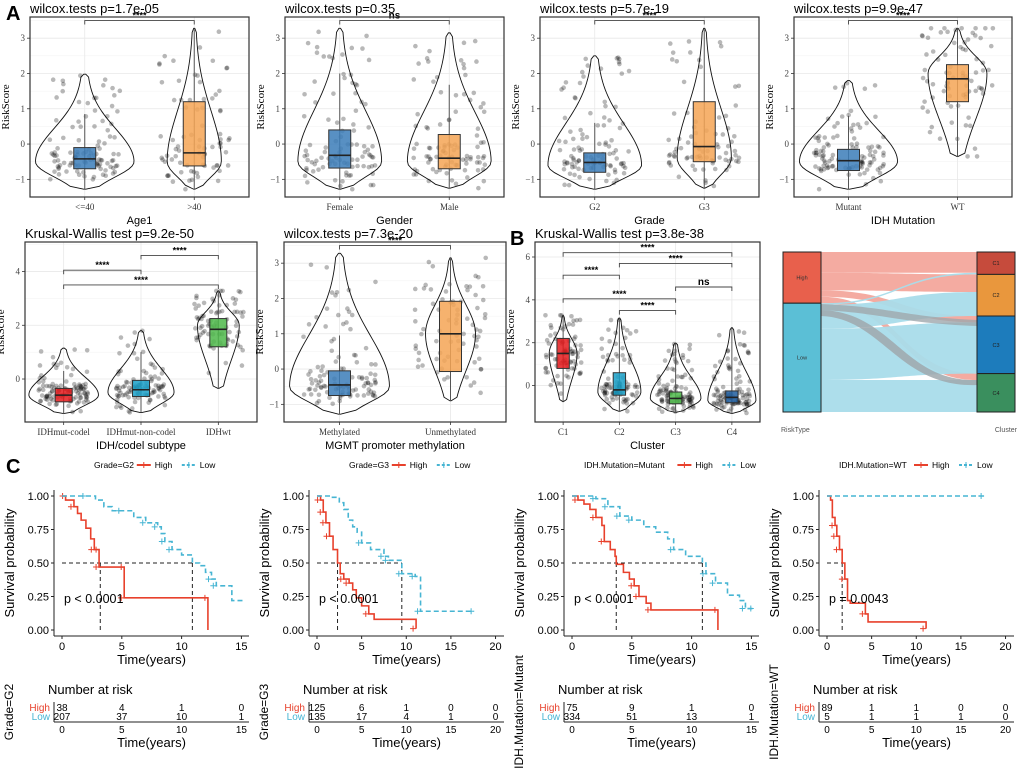  I want to click on km-legend: Grade=G2 High Low, so click(155, 465).